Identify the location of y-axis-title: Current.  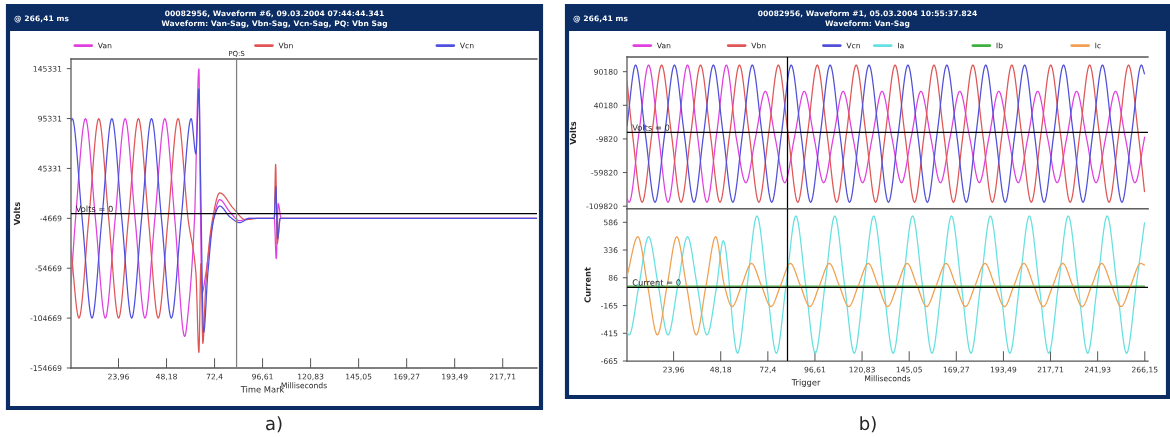
(587, 285).